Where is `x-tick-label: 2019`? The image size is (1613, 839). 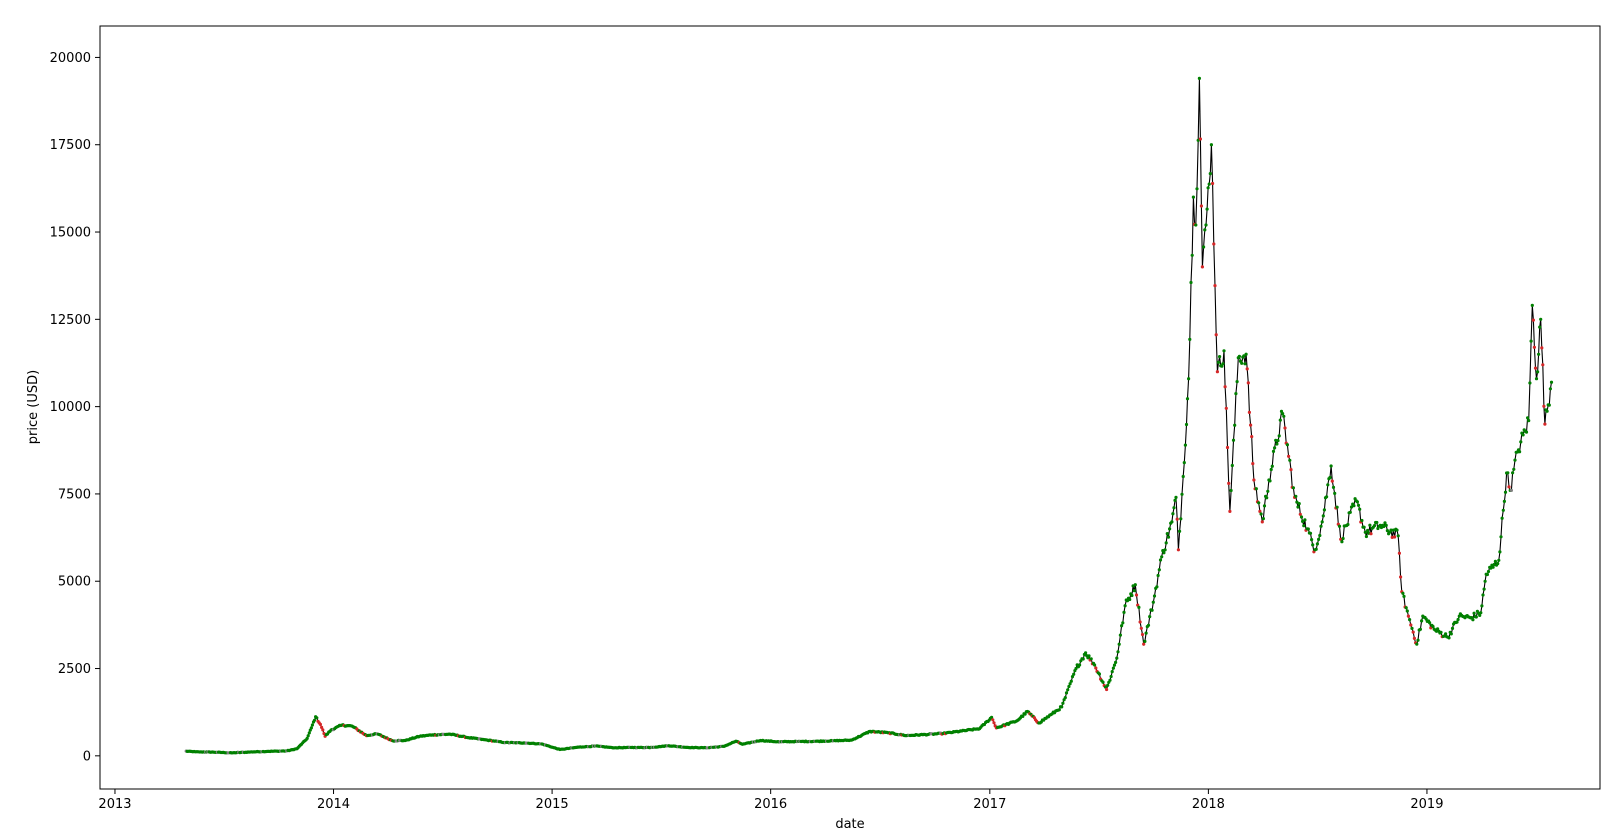 x-tick-label: 2019 is located at coordinates (1426, 804).